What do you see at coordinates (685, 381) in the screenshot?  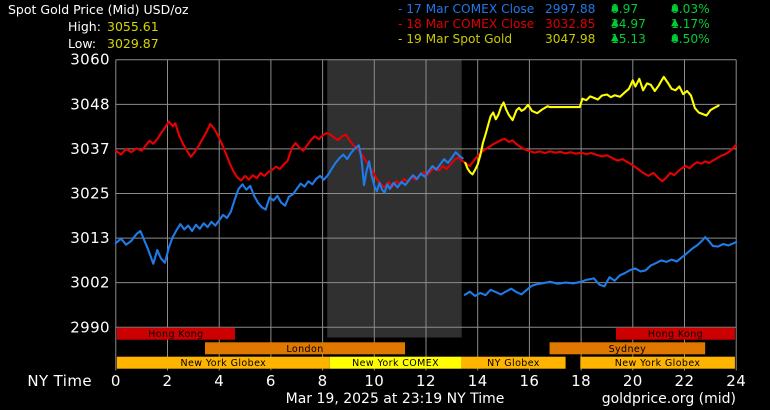 I see `x-tick-label: 22` at bounding box center [685, 381].